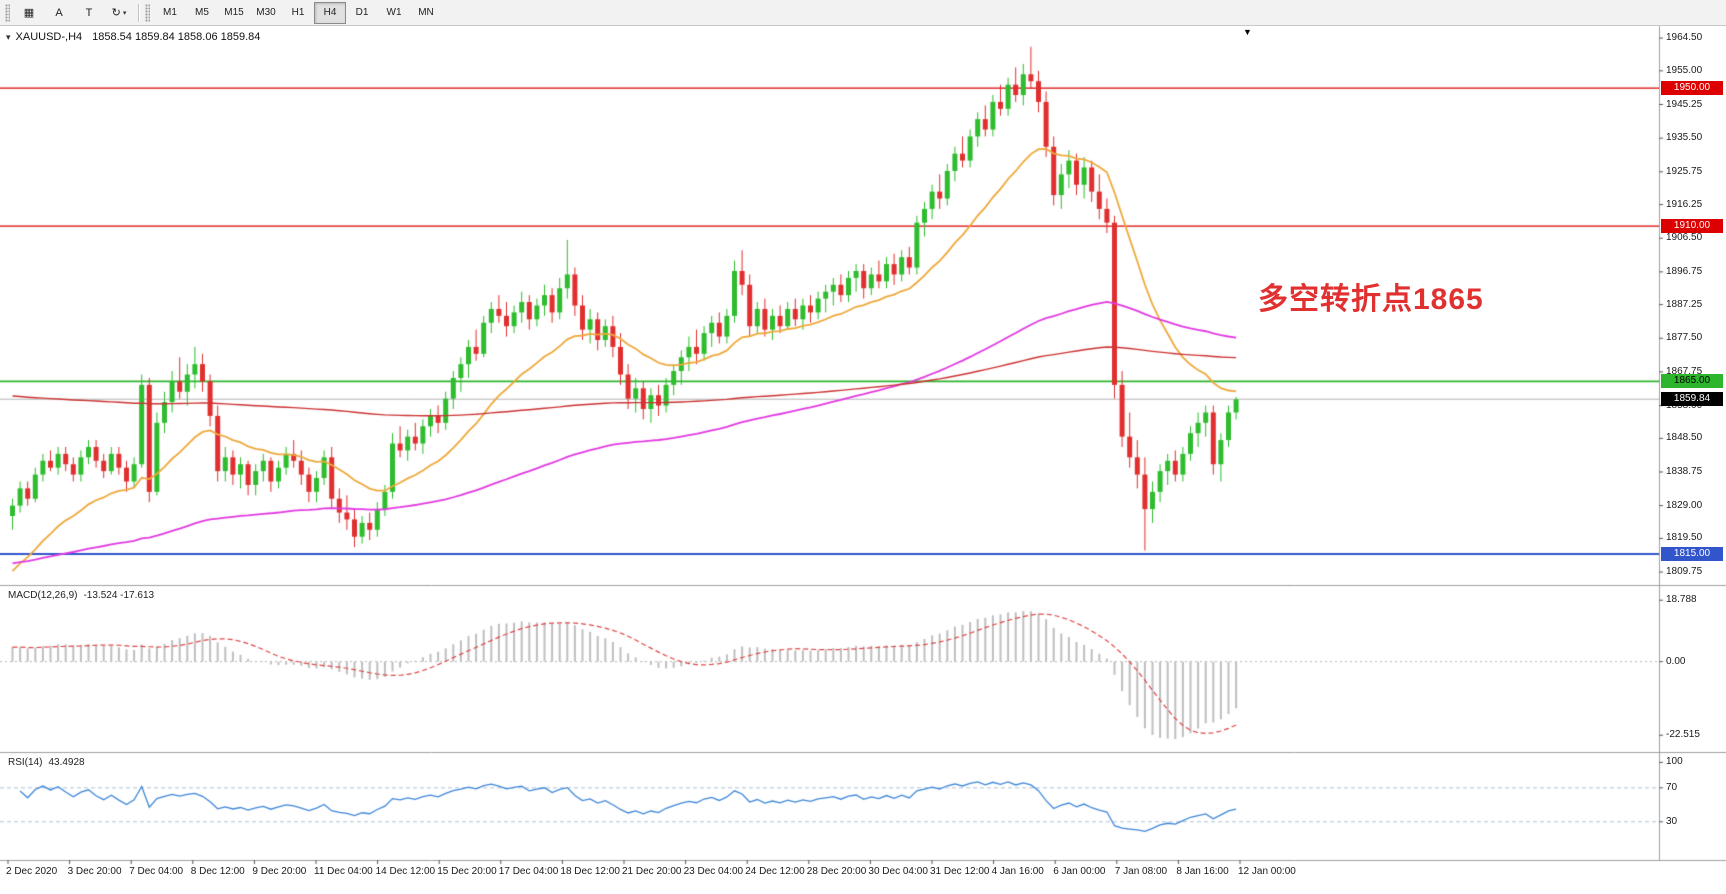  Describe the element at coordinates (1692, 554) in the screenshot. I see `hline-price-badge: 1815.00` at that location.